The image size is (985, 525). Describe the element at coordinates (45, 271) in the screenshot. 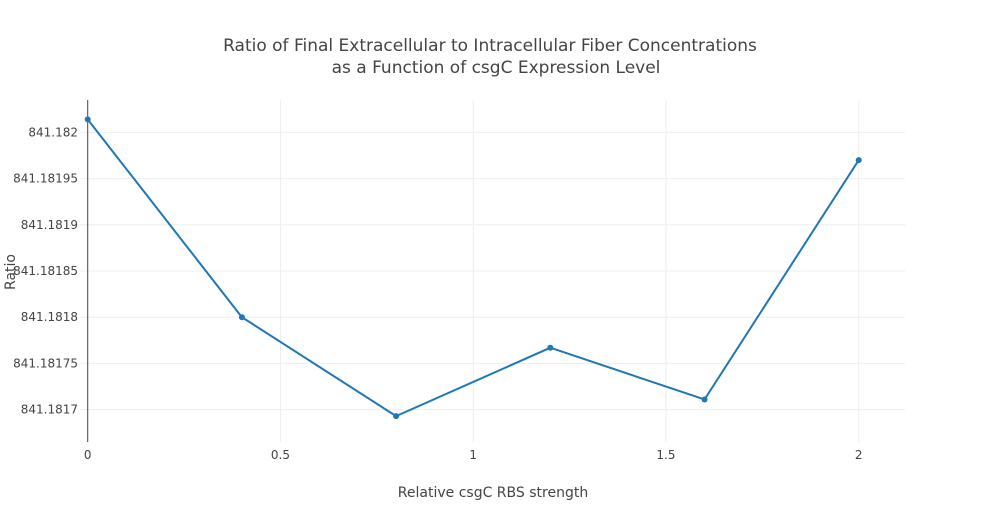

I see `y-tick-label: 841.18185` at that location.